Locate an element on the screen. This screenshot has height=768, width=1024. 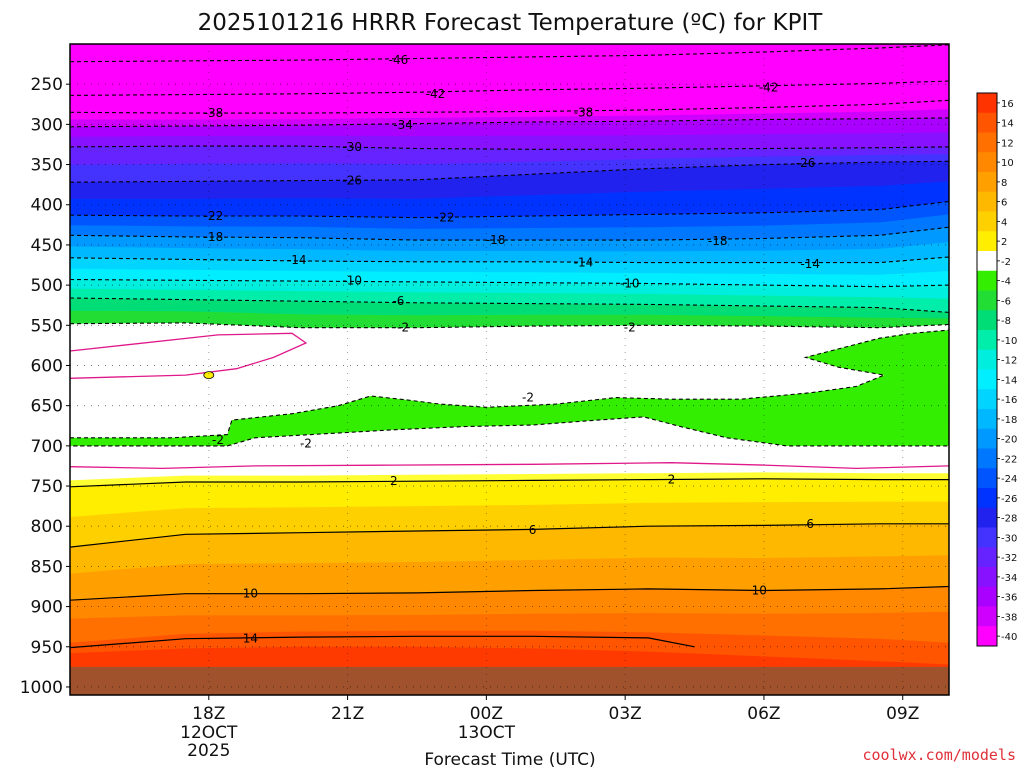
x-tick-label: 21Z is located at coordinates (347, 714).